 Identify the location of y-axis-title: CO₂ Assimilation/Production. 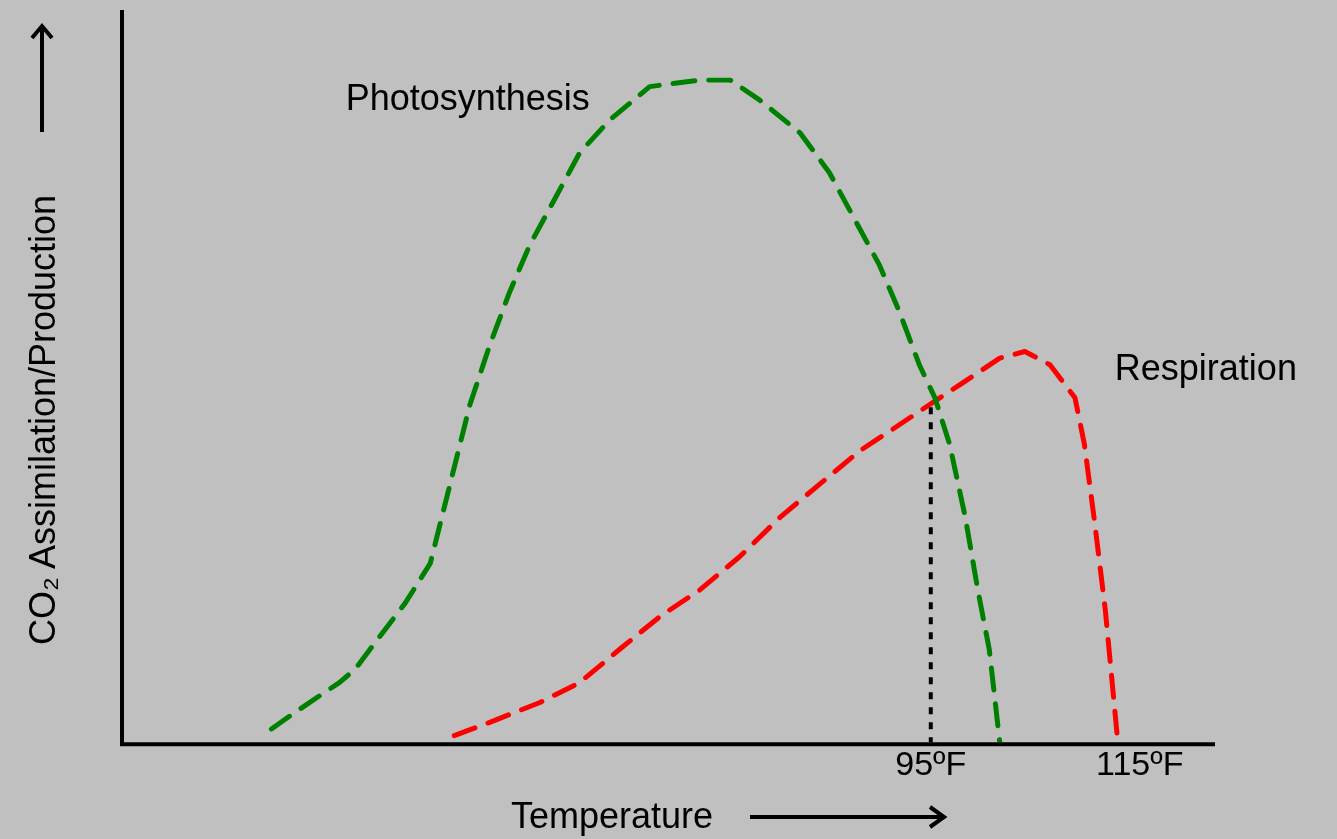
(42, 420).